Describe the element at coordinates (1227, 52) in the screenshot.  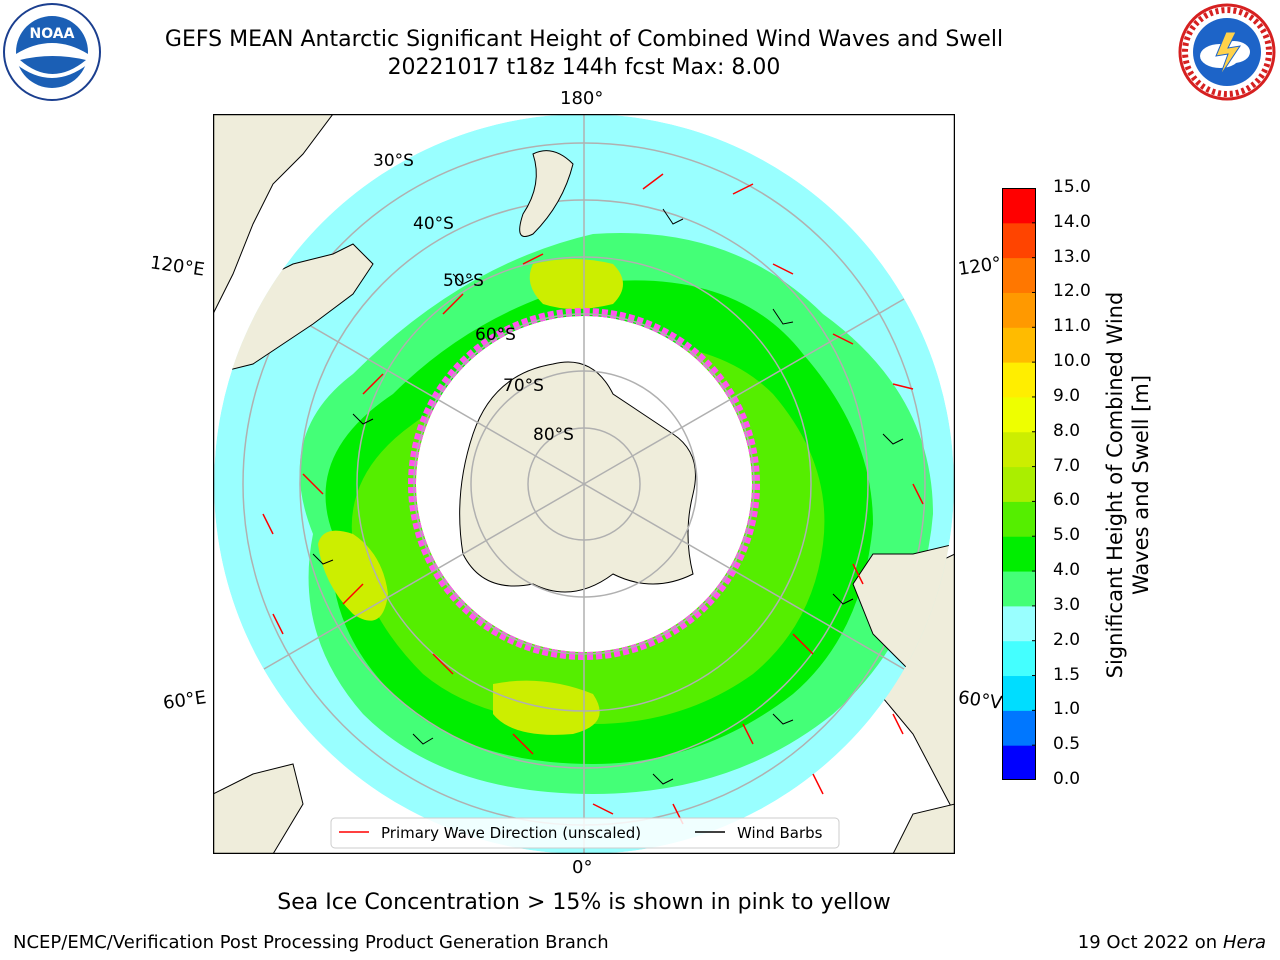
I see `nws-logo` at that location.